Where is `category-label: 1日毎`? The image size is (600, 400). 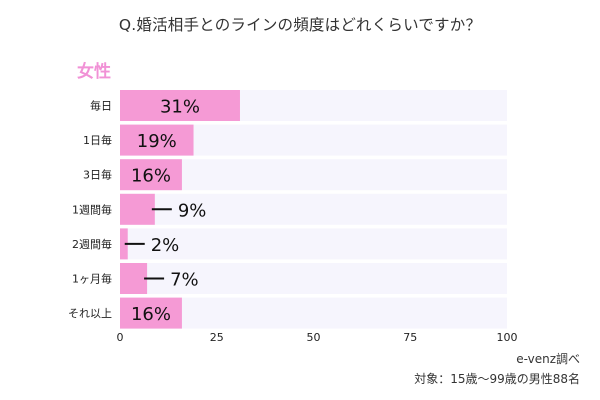 category-label: 1日毎 is located at coordinates (97, 140).